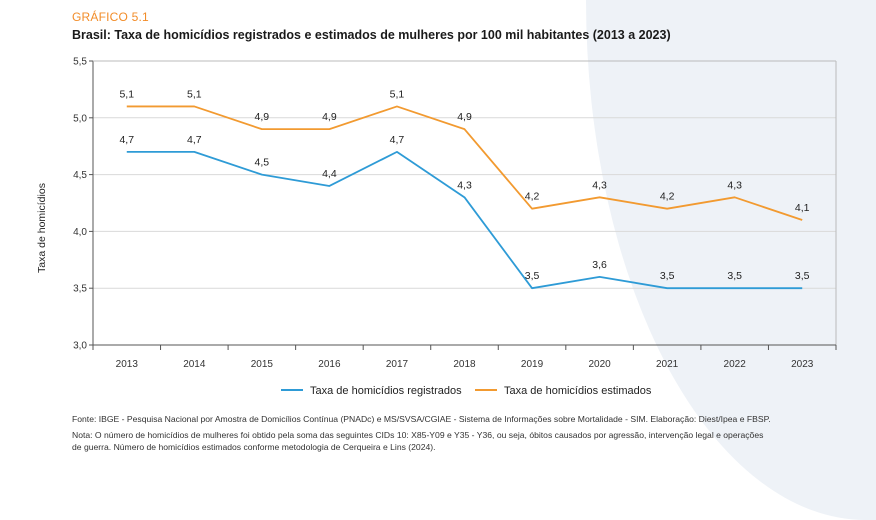  I want to click on x-tick-label: 2016, so click(329, 364).